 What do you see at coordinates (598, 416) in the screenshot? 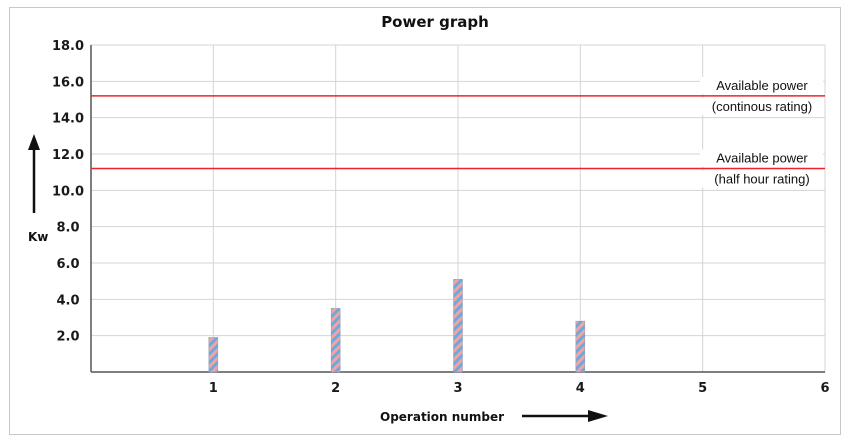
I see `x-axis-arrowhead-icon` at bounding box center [598, 416].